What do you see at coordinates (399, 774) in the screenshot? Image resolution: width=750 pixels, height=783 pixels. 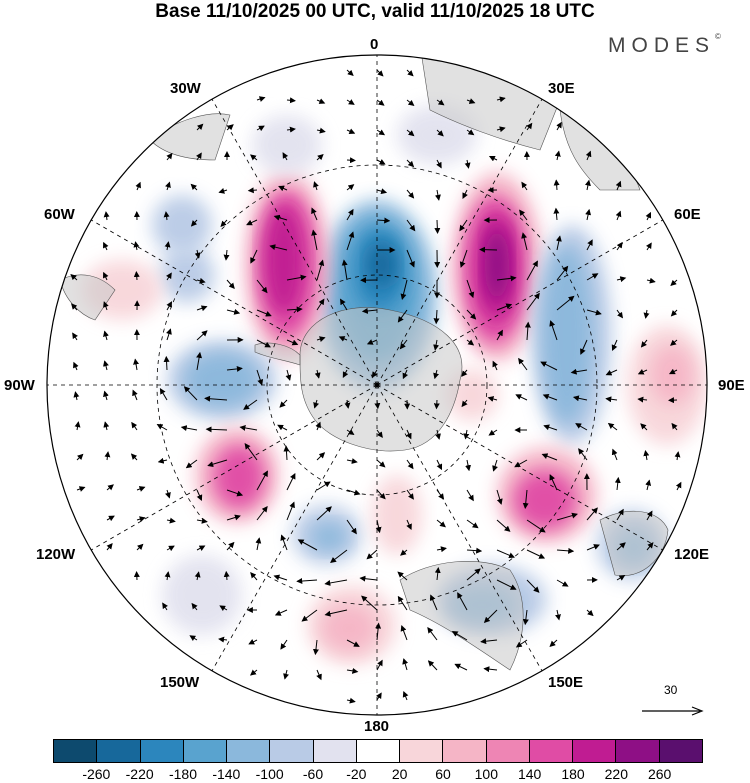 I see `colorbar-tick-label: 20` at bounding box center [399, 774].